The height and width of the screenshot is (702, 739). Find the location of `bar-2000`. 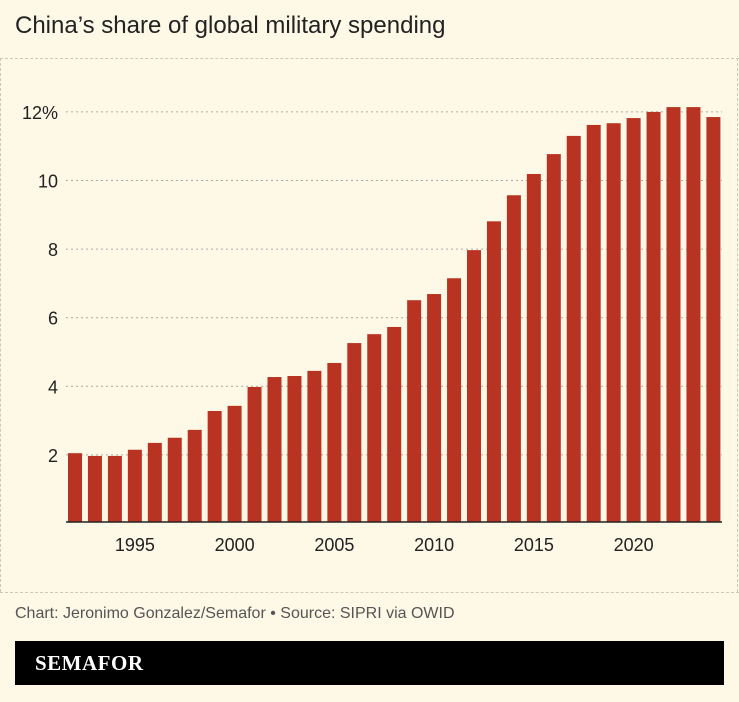

bar-2000 is located at coordinates (234, 464).